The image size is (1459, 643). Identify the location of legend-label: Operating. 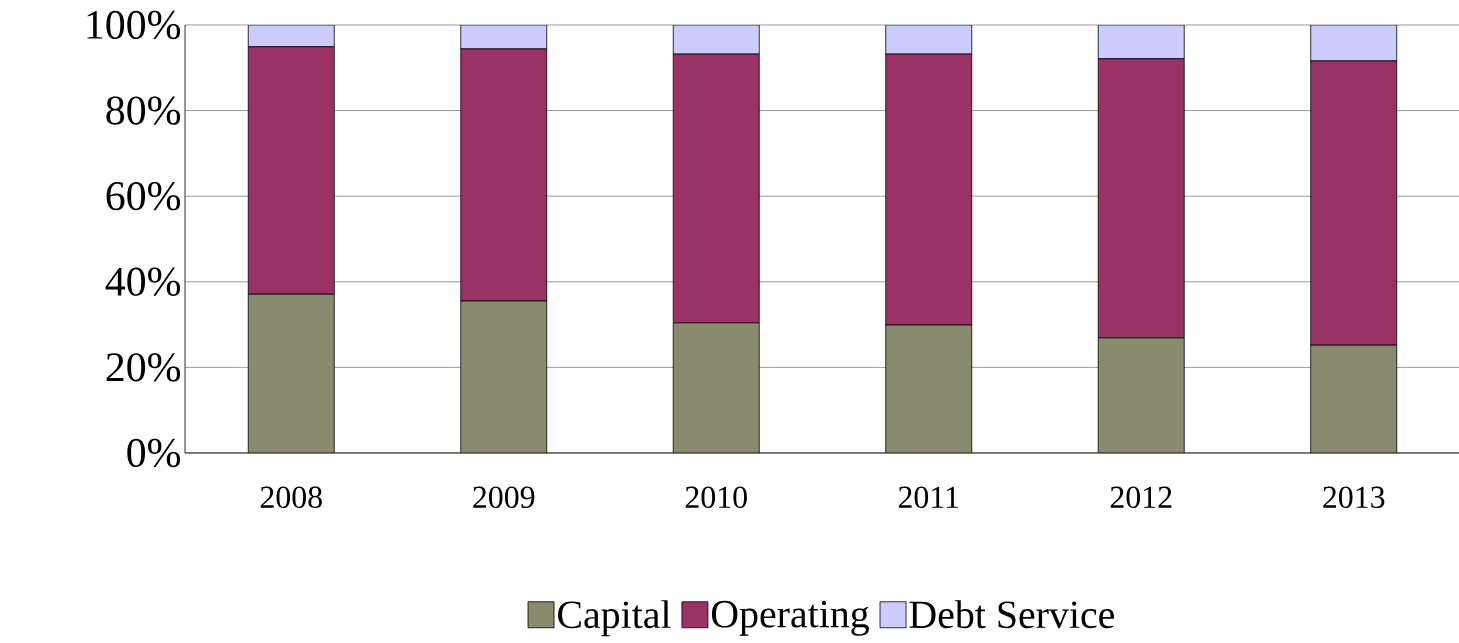
(790, 618).